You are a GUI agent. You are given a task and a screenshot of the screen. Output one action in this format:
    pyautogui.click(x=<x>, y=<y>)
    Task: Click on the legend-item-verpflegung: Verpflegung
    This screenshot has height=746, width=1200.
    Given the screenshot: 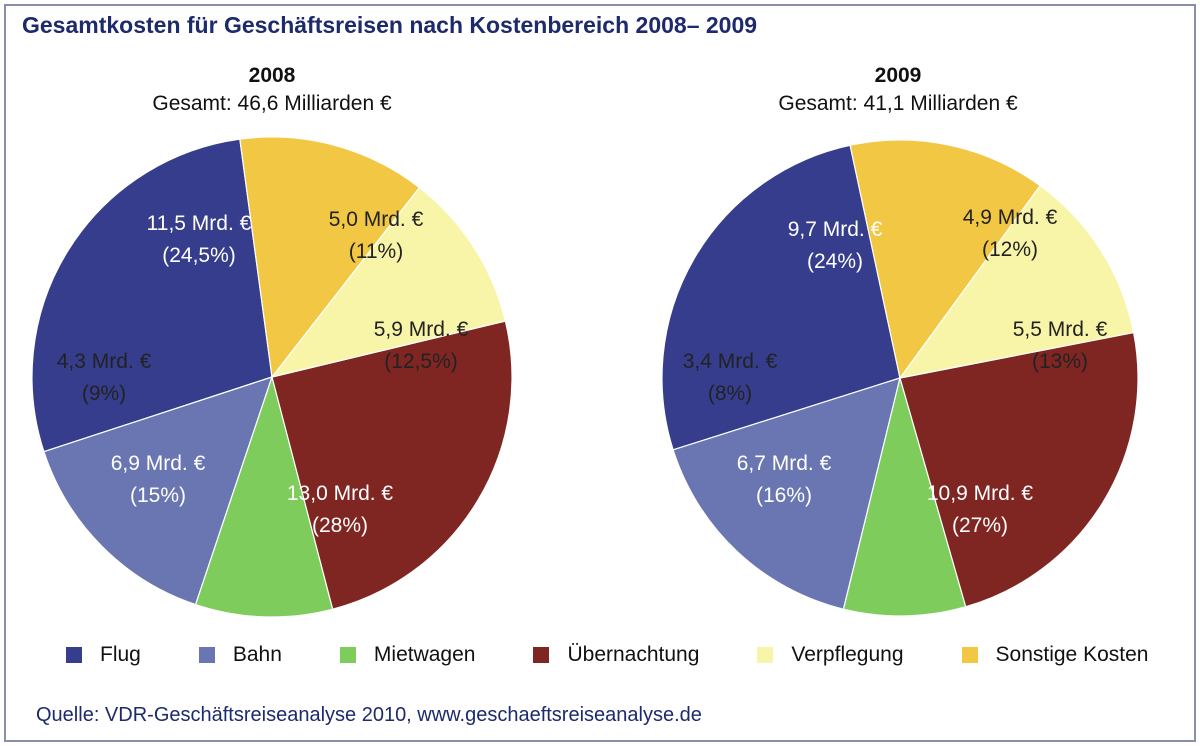 What is the action you would take?
    pyautogui.click(x=830, y=655)
    